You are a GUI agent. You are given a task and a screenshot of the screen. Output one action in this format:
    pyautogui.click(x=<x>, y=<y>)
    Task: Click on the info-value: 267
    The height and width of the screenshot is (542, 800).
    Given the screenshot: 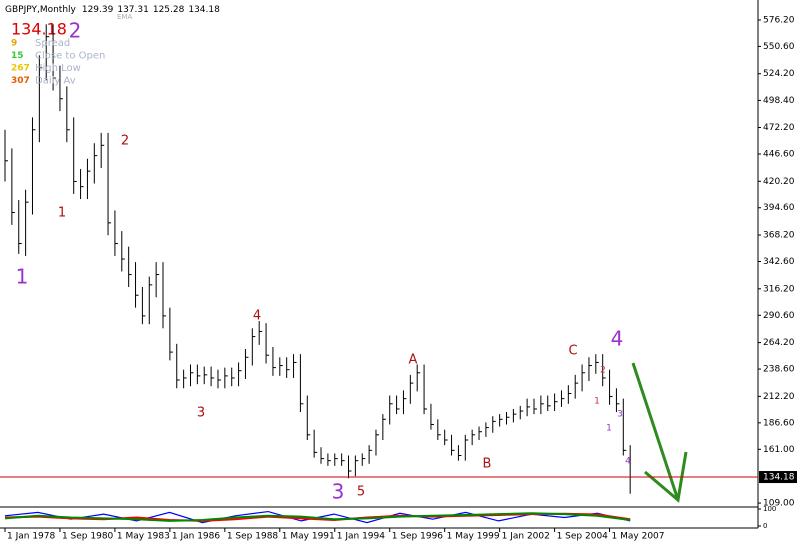 What is the action you would take?
    pyautogui.click(x=20, y=69)
    